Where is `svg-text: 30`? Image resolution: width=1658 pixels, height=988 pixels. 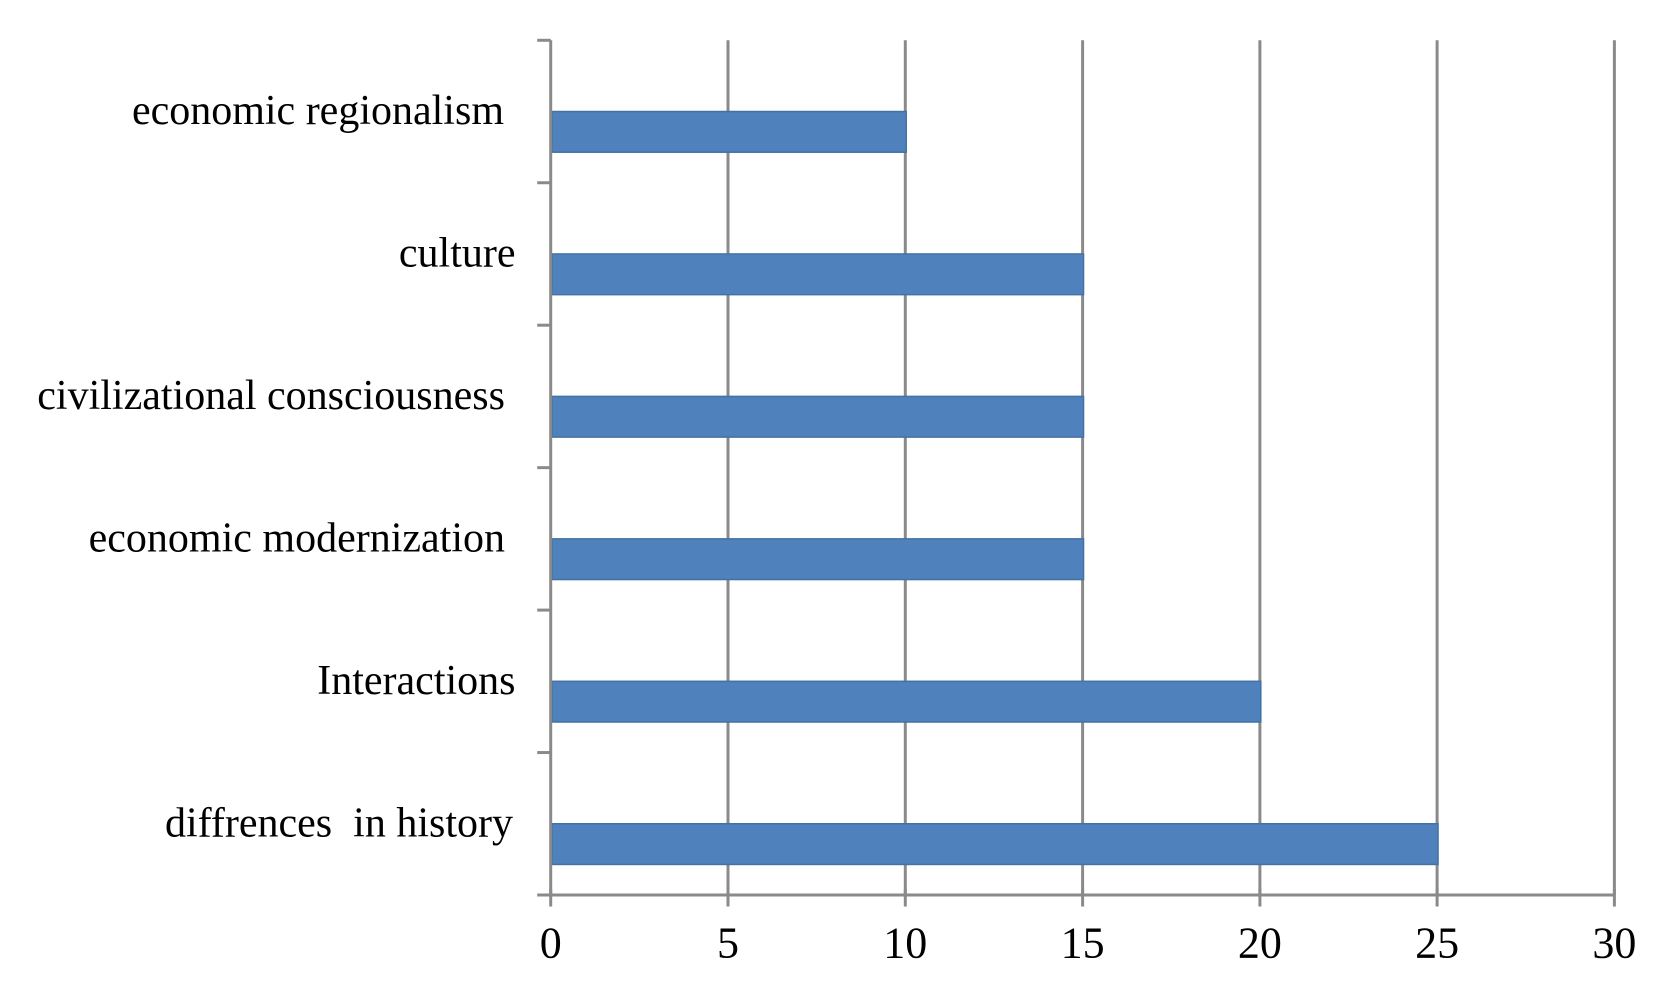 svg-text: 30 is located at coordinates (1614, 943).